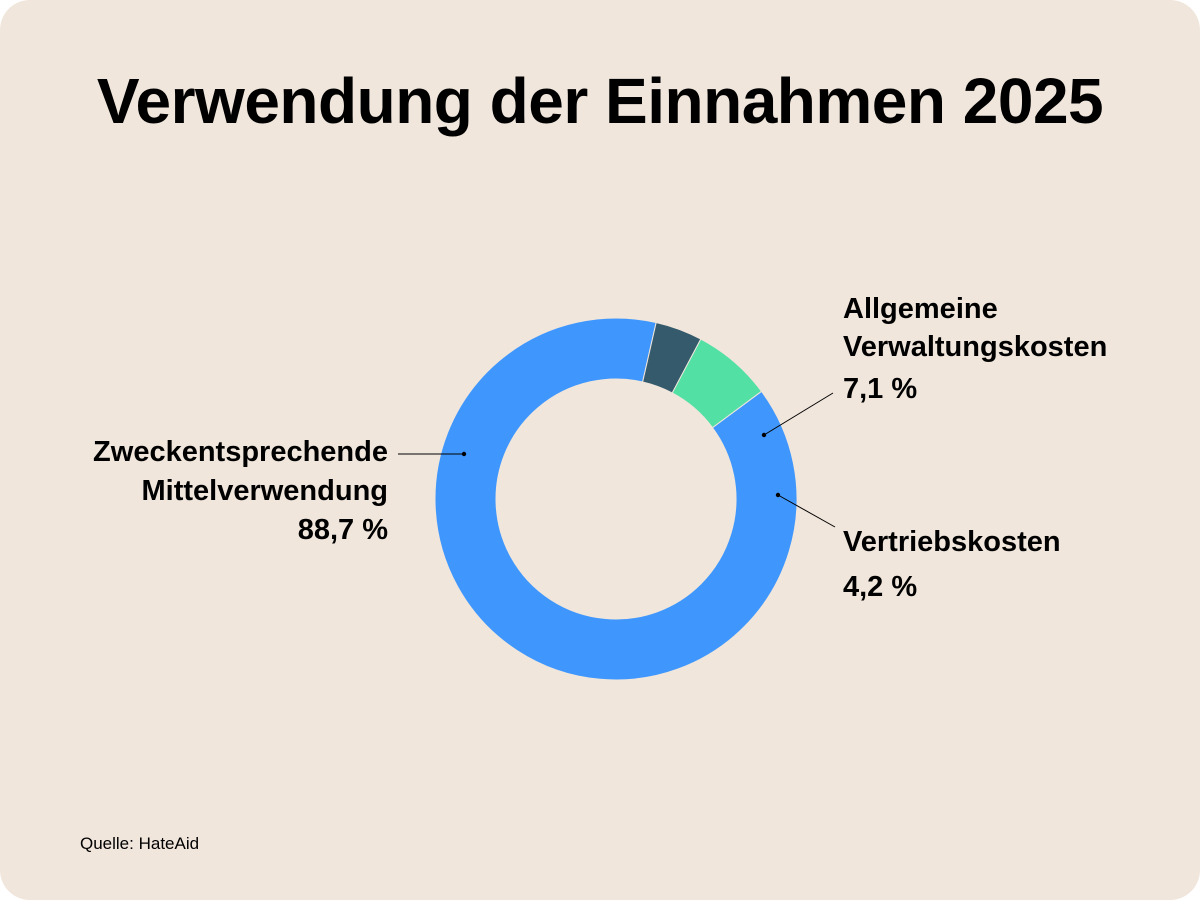  Describe the element at coordinates (600, 101) in the screenshot. I see `chart-title: Verwendung der Einnahmen 2025` at that location.